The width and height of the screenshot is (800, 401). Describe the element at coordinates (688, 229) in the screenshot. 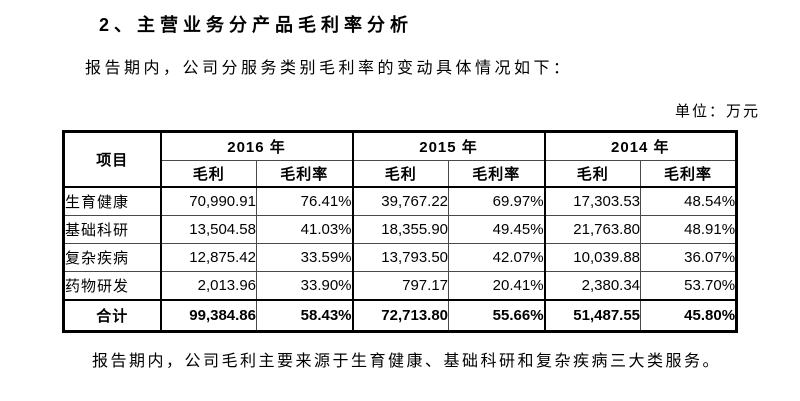

I see `table-cell: 48.91%` at that location.